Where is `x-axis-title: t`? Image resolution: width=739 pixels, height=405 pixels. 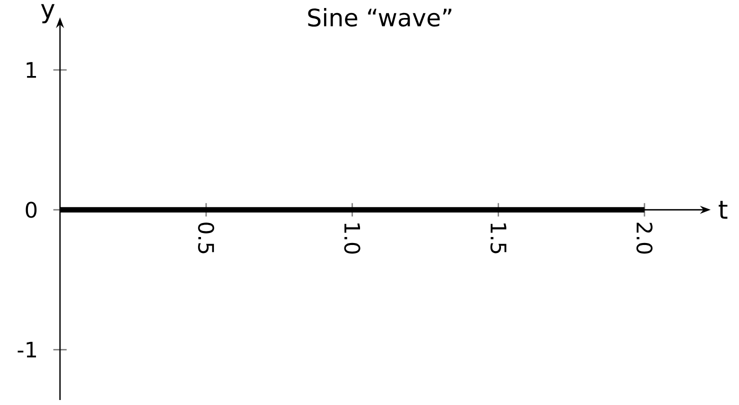
x-axis-title: t is located at coordinates (723, 209).